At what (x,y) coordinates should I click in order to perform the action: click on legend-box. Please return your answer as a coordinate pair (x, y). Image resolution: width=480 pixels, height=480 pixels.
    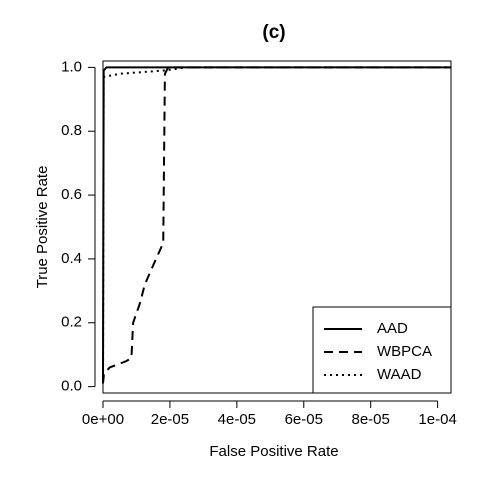
    Looking at the image, I should click on (382, 350).